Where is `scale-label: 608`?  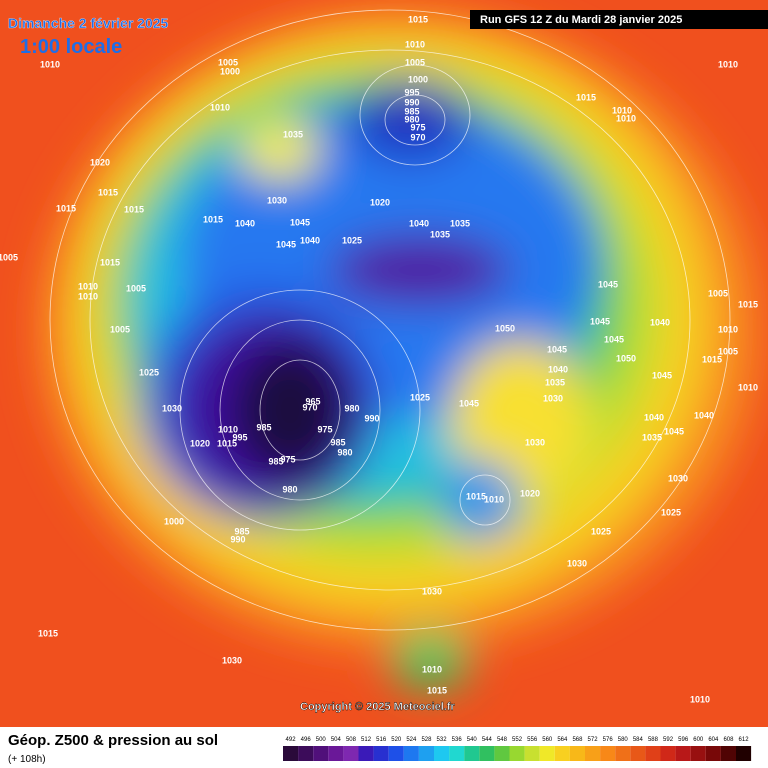 scale-label: 608 is located at coordinates (728, 740).